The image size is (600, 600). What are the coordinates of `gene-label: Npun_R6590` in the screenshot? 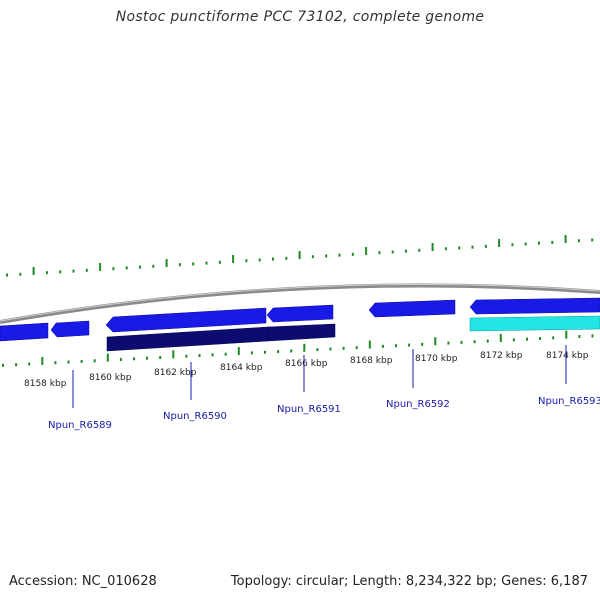 It's located at (195, 416).